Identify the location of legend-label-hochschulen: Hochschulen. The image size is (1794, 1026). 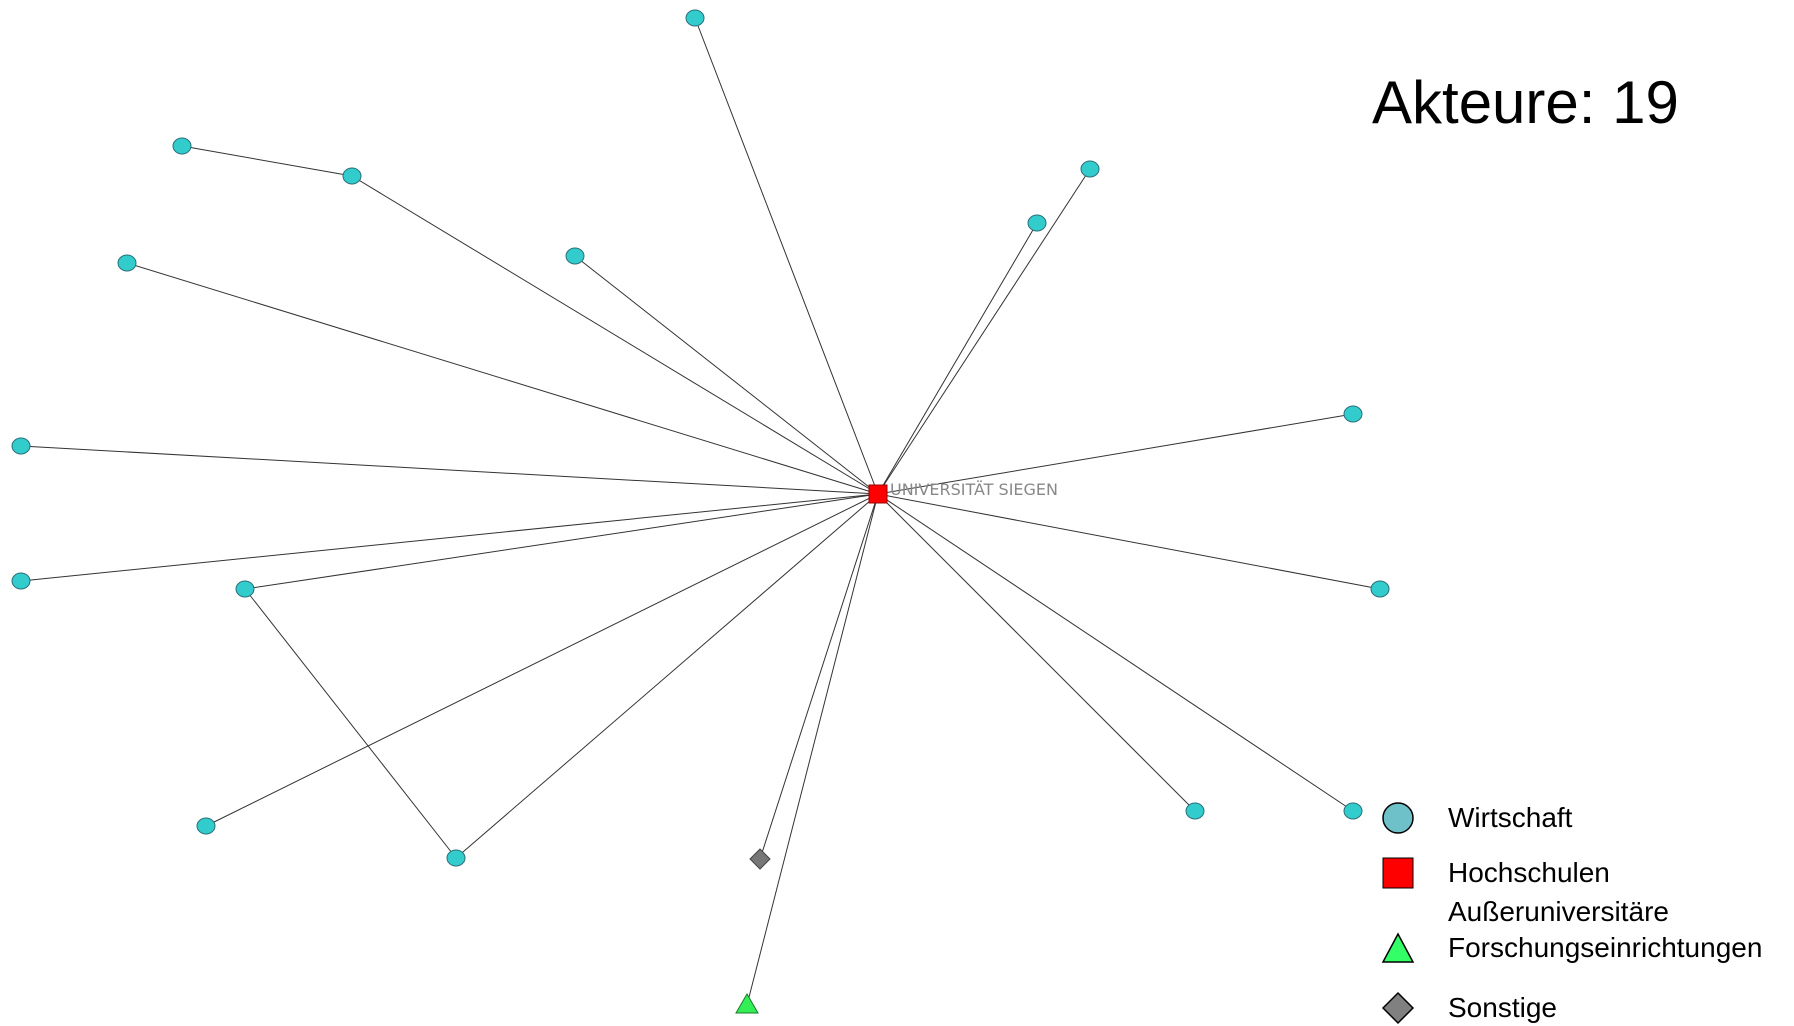
(1529, 872).